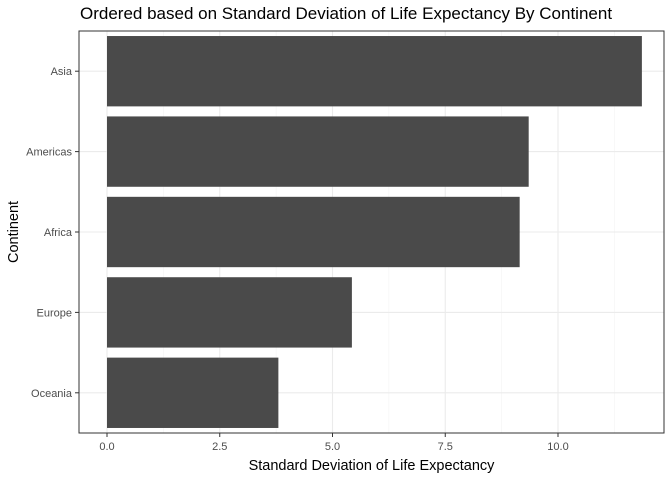  Describe the element at coordinates (557, 447) in the screenshot. I see `x-tick-label: 10.0` at that location.